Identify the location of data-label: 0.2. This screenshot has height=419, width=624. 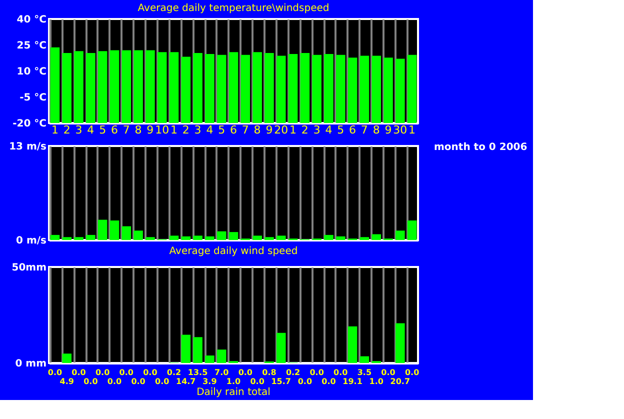
(174, 372).